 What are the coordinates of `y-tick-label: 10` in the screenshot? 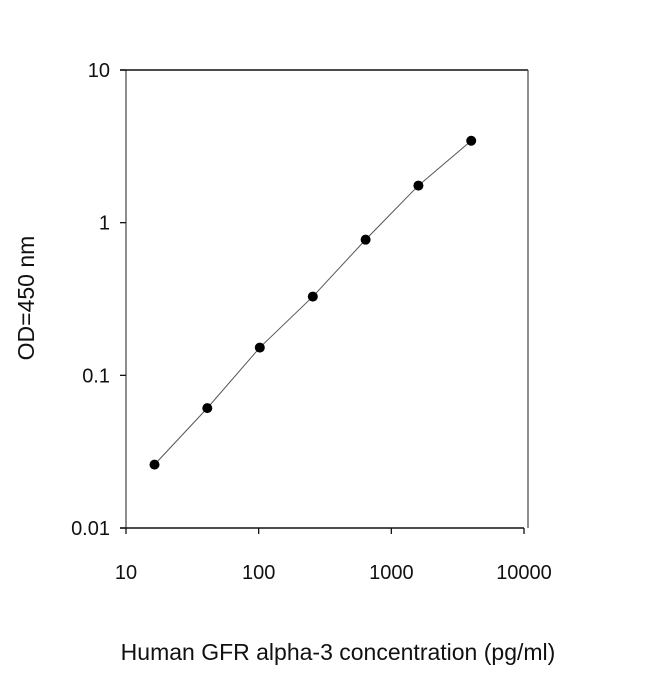 It's located at (99, 71).